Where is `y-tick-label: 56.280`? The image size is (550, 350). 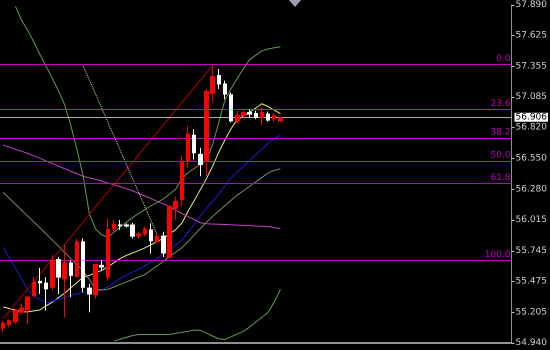 y-tick-label: 56.280 is located at coordinates (532, 189).